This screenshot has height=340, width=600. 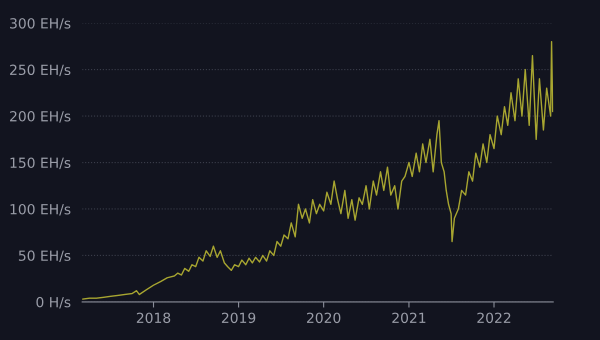 What do you see at coordinates (53, 302) in the screenshot?
I see `y-tick-label: 0 H/s` at bounding box center [53, 302].